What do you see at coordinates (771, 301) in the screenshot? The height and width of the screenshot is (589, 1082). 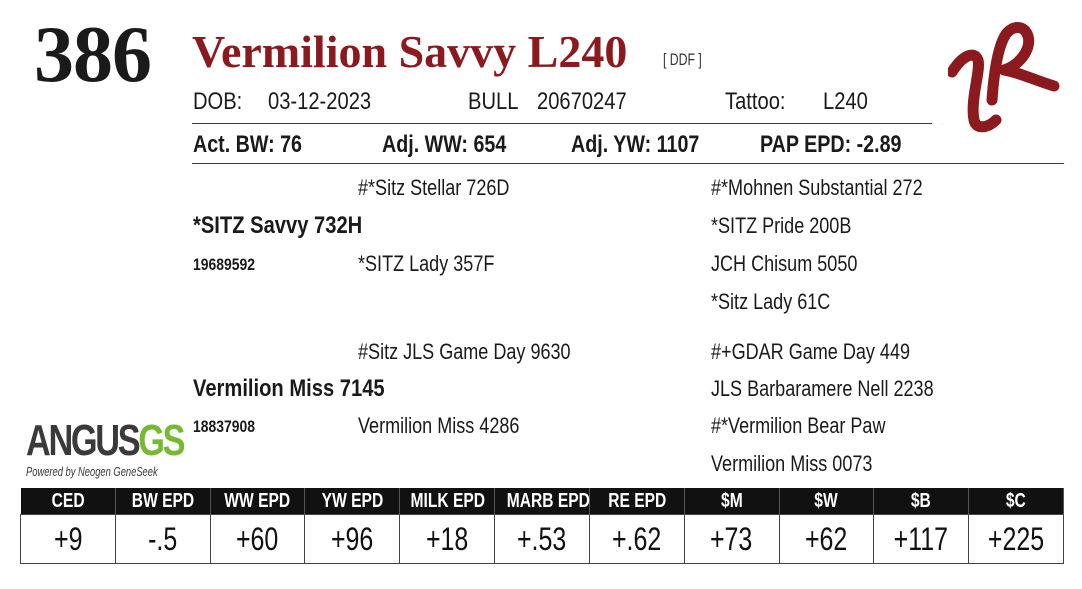 I see `sire-dam-dam: *Sitz Lady 61C` at bounding box center [771, 301].